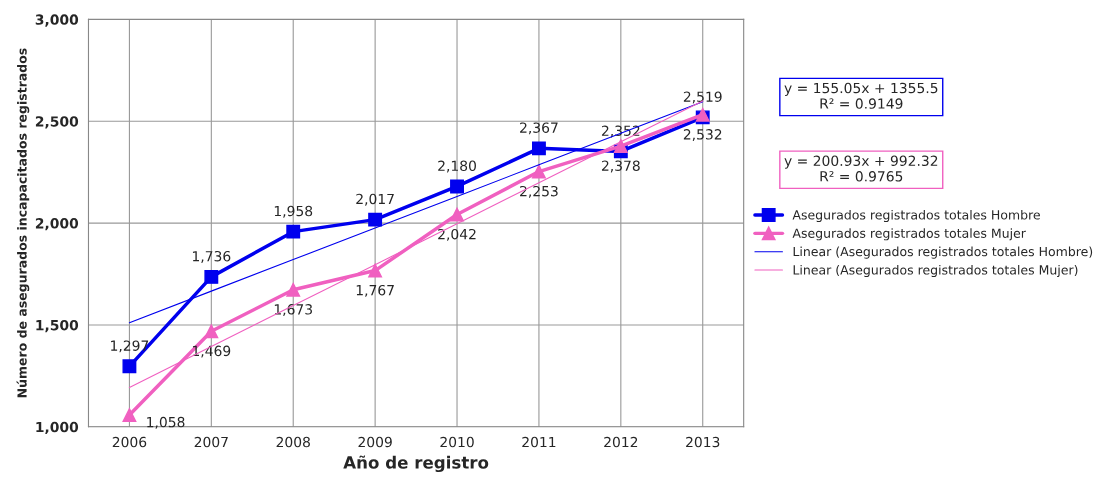  Describe the element at coordinates (539, 191) in the screenshot. I see `data-label: 2,253` at that location.